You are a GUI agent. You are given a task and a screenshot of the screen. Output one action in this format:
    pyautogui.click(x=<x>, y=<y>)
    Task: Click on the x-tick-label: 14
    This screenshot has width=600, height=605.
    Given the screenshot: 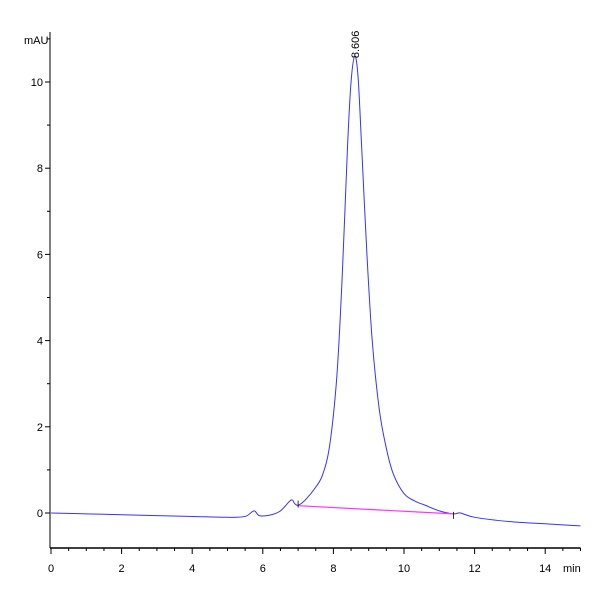 What is the action you would take?
    pyautogui.click(x=545, y=569)
    